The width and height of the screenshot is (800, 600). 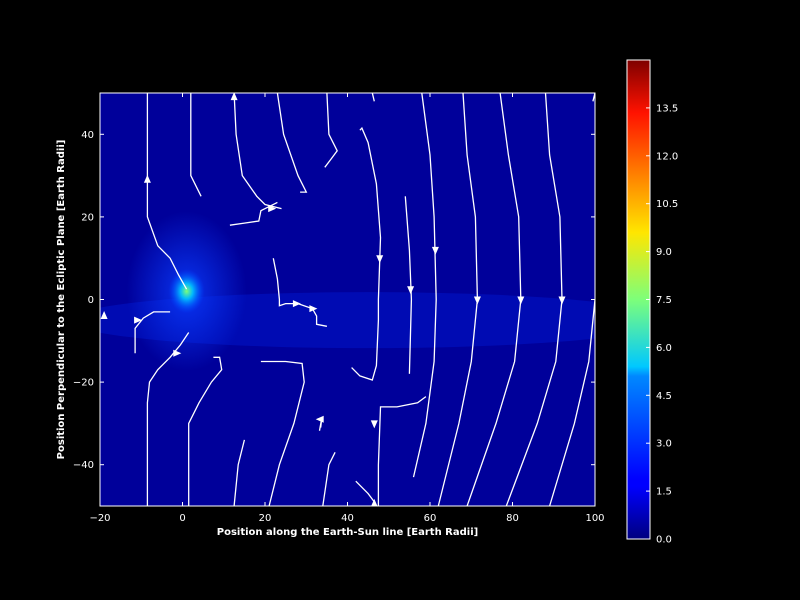 I want to click on colorbar-tick-label: 12.0, so click(x=667, y=156).